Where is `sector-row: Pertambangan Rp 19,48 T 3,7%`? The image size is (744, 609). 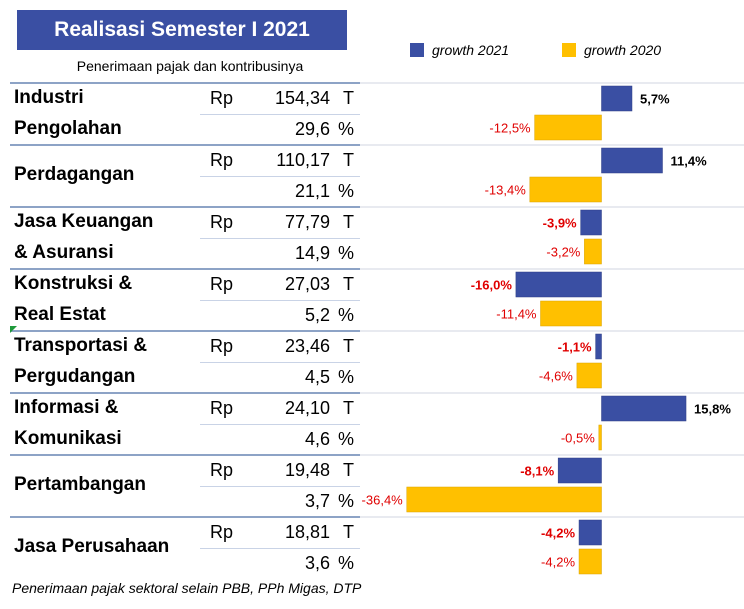 sector-row: Pertambangan Rp 19,48 T 3,7% is located at coordinates (185, 486).